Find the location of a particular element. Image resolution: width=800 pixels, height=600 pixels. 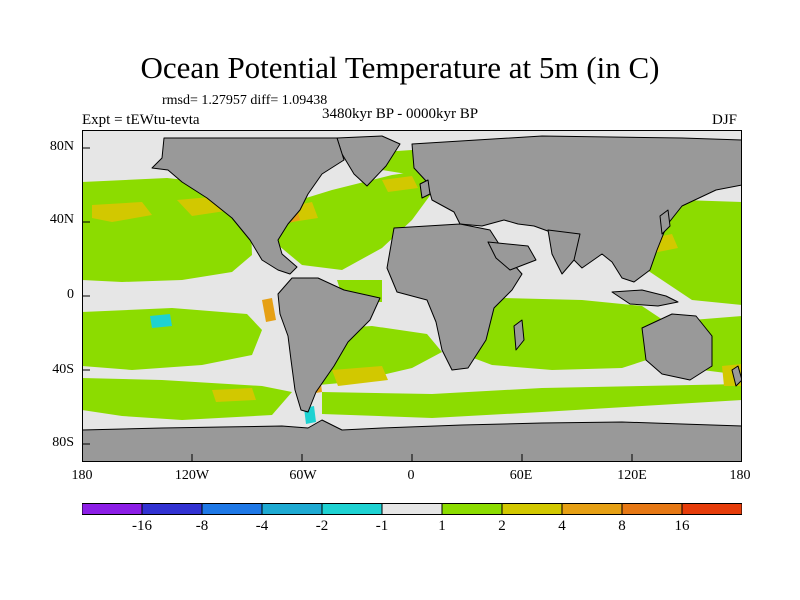

antarctica is located at coordinates (412, 440).